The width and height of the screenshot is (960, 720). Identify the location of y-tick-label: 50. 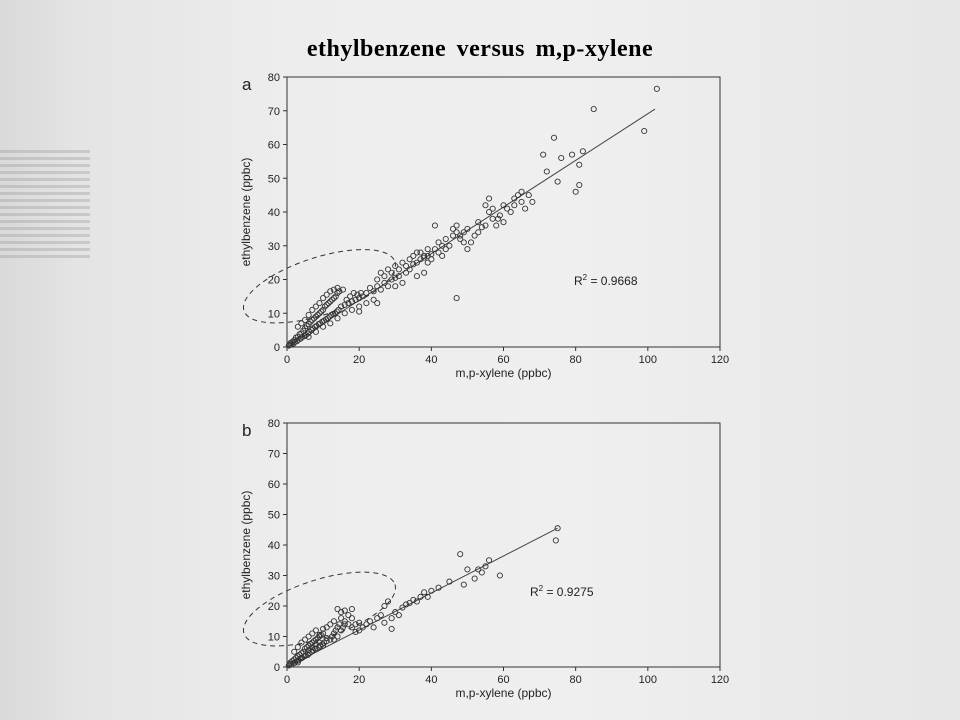
(274, 179).